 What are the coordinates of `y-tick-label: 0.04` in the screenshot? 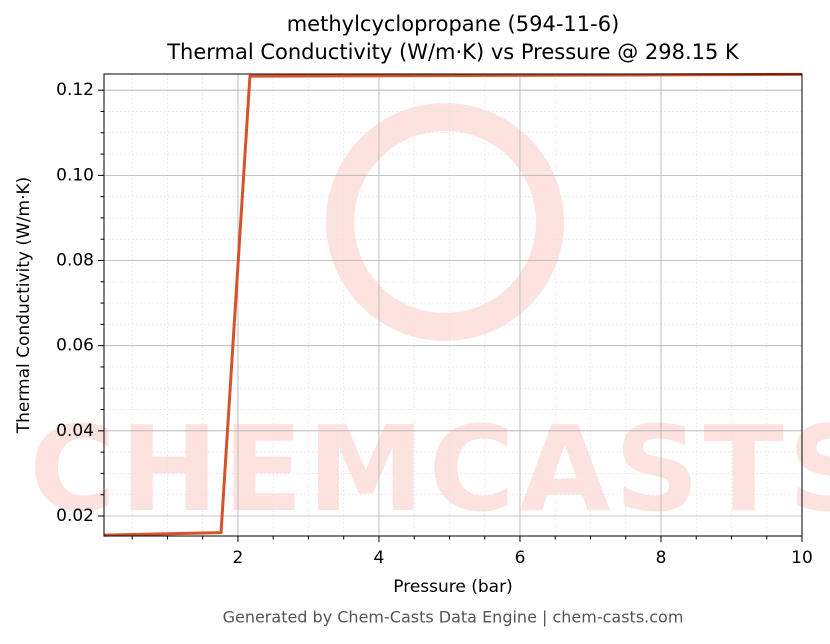 It's located at (75, 431).